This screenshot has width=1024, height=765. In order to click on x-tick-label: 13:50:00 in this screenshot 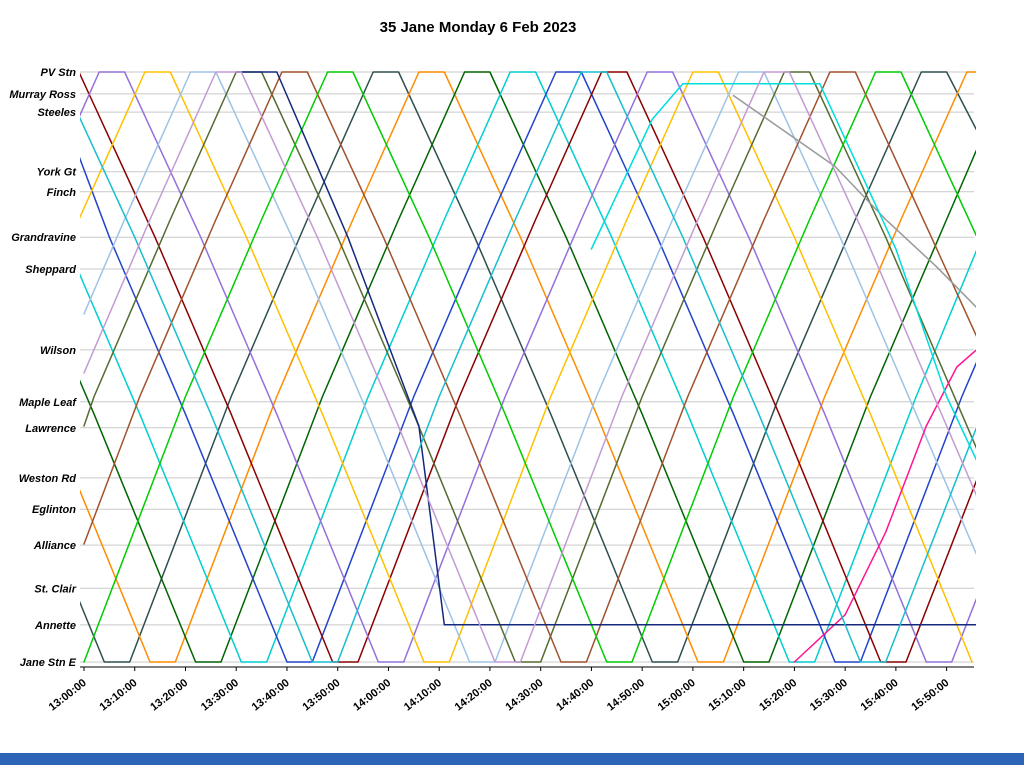, I will do `click(321, 695)`.